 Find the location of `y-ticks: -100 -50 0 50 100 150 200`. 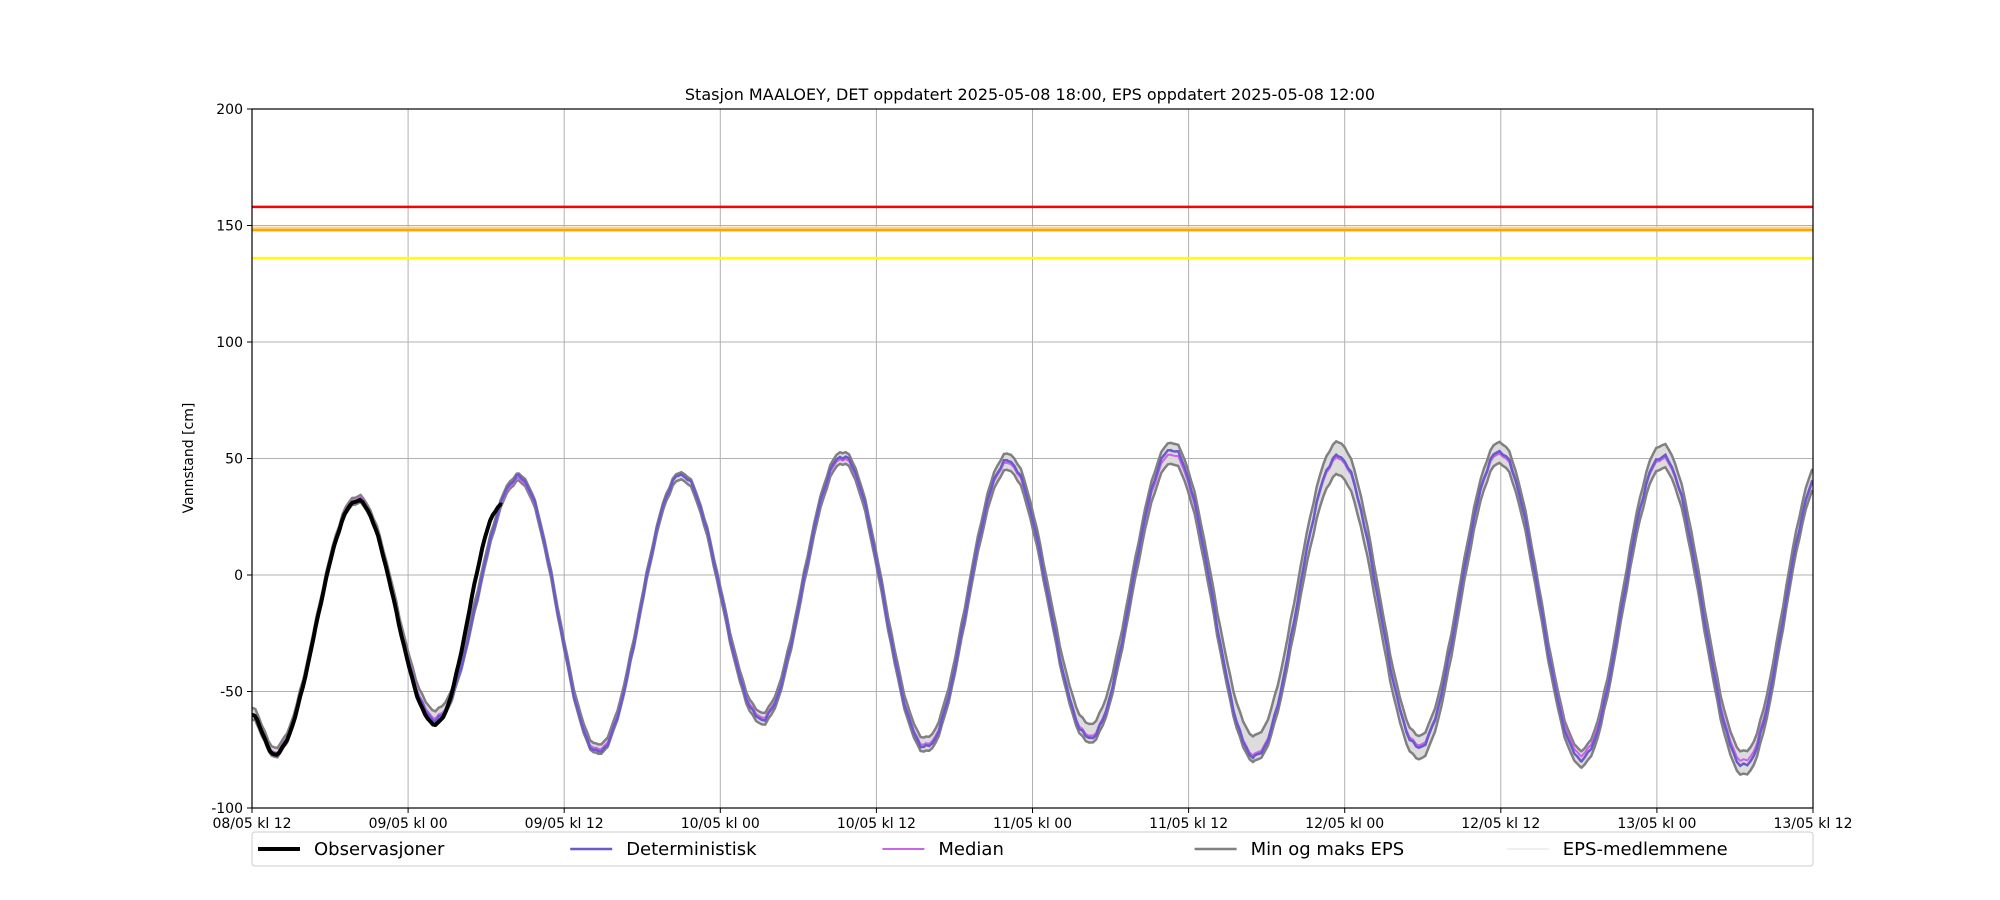

y-ticks: -100 -50 0 50 100 150 200 is located at coordinates (231, 459).